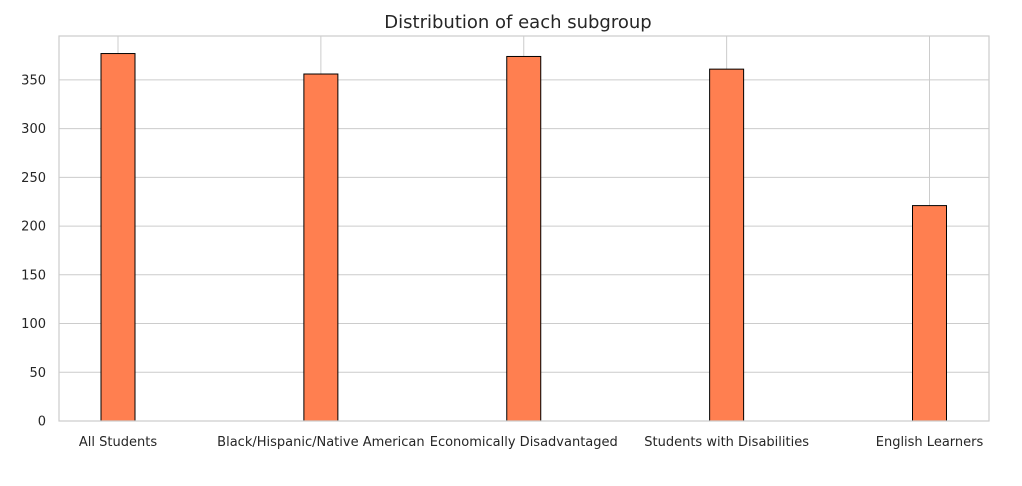 The image size is (1022, 486). I want to click on y-tick-label: 200, so click(33, 227).